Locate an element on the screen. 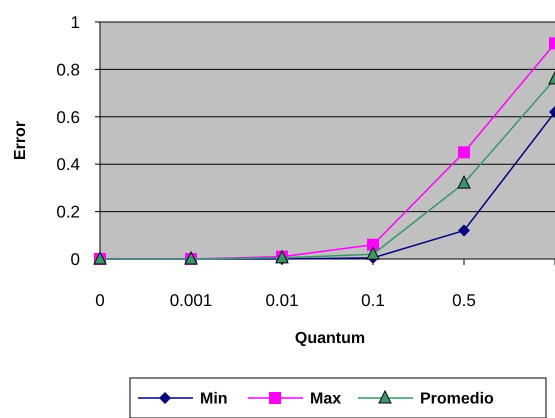  x-tick-label: 0.1 is located at coordinates (373, 300).